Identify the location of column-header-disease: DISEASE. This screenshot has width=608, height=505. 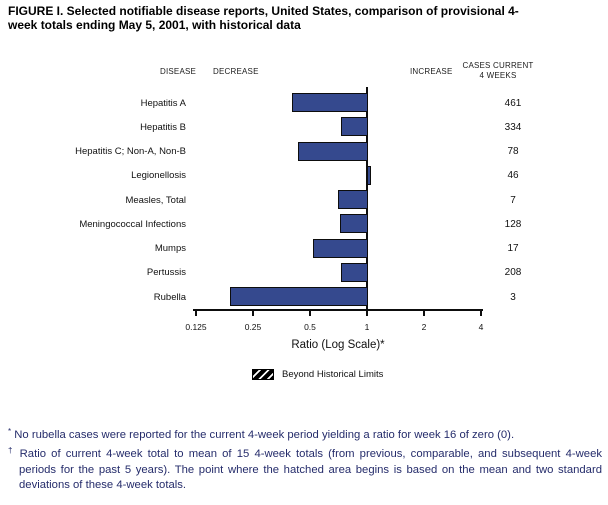
(178, 71).